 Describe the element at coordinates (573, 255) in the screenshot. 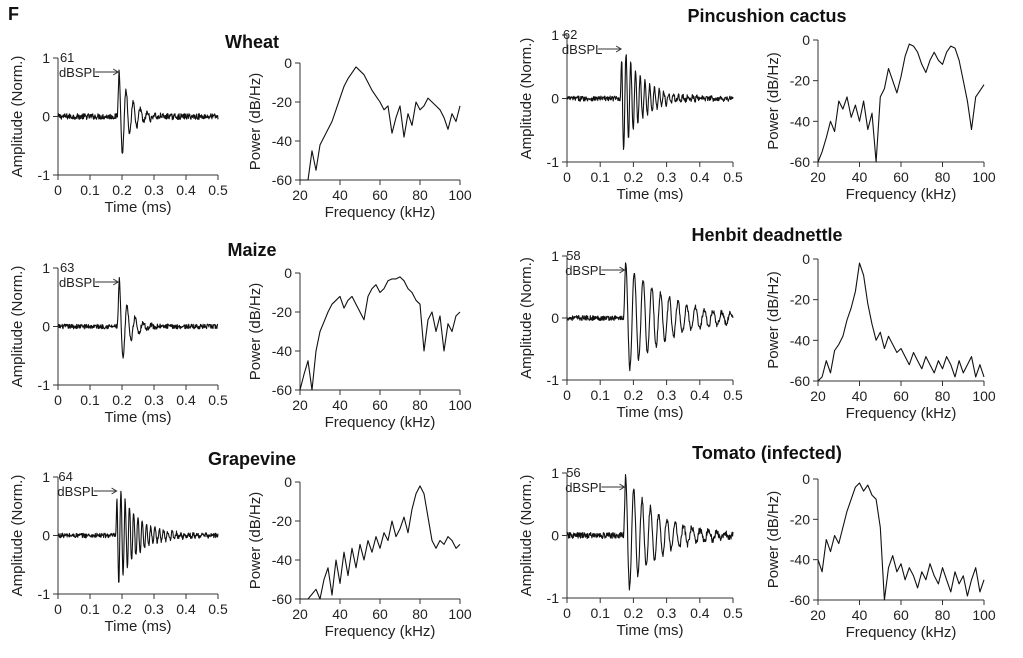

I see `level-value: 58` at that location.